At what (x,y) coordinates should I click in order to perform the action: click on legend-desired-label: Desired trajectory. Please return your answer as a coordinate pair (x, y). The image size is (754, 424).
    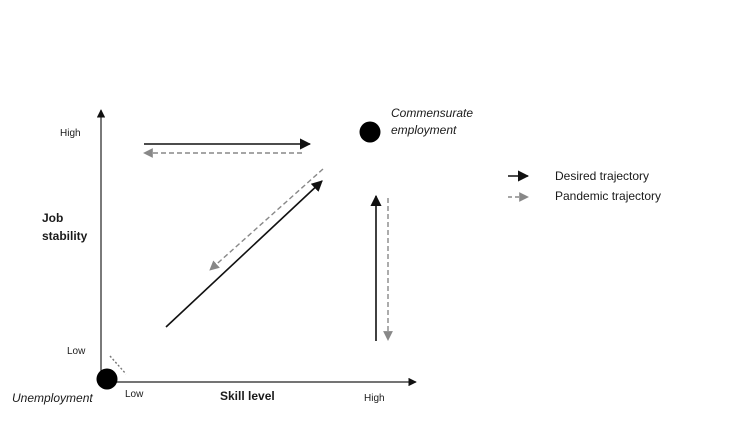
    Looking at the image, I should click on (602, 176).